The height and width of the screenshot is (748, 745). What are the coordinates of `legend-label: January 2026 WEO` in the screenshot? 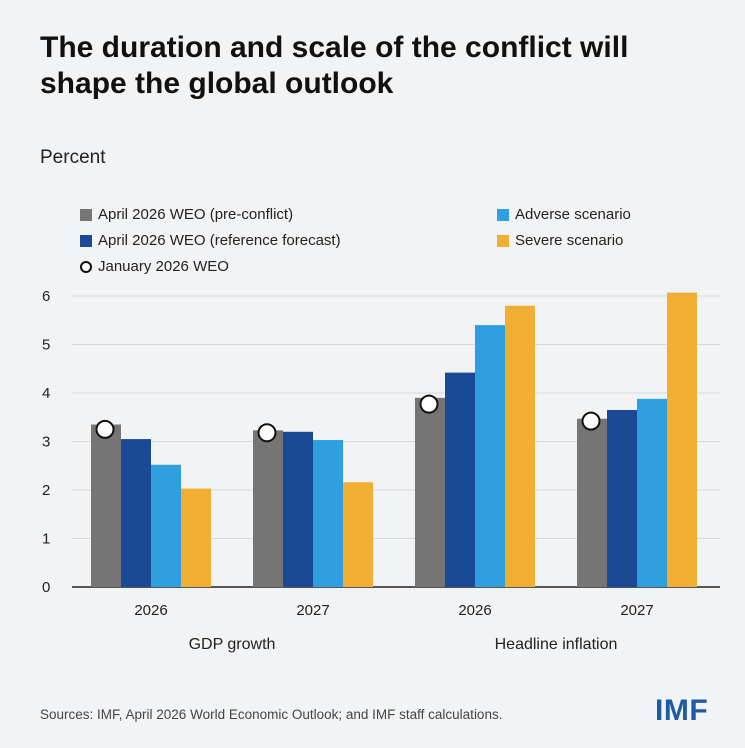 It's located at (163, 266).